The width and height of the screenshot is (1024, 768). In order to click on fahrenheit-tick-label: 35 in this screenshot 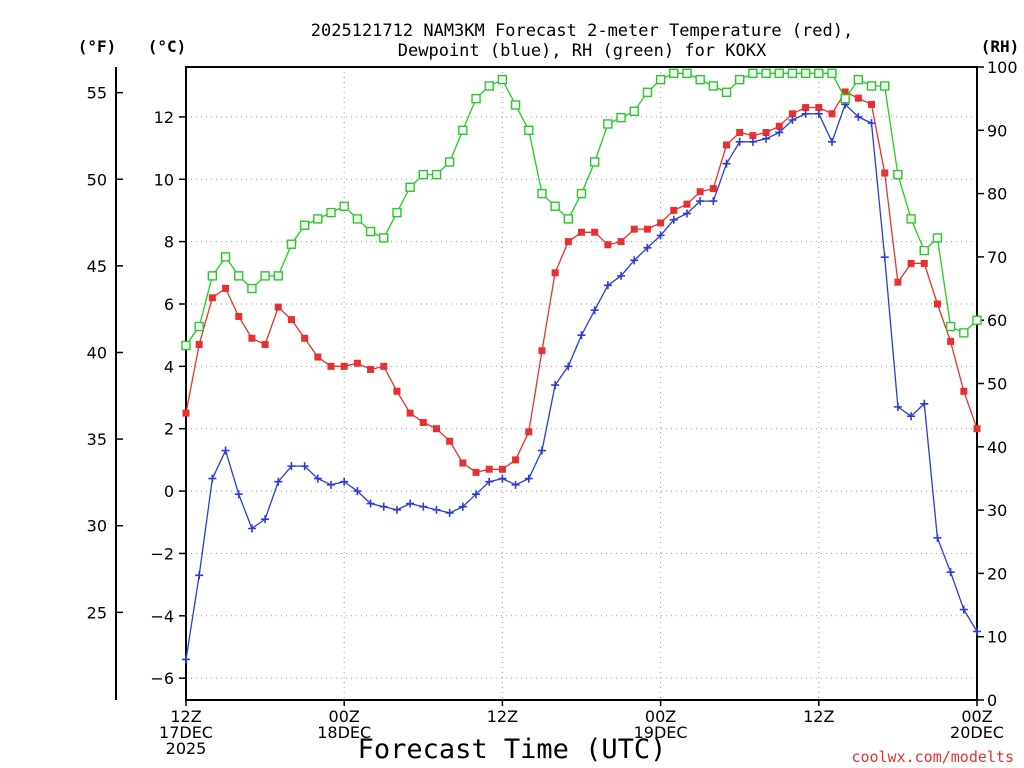, I will do `click(97, 439)`.